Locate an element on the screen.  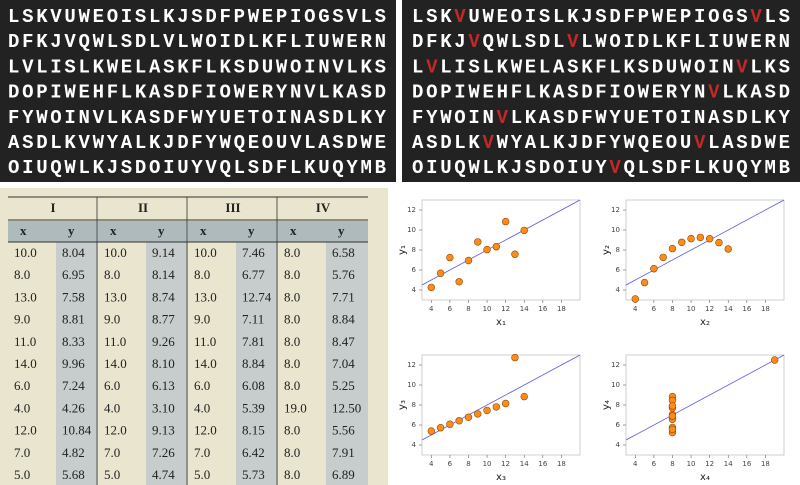
letter: Q is located at coordinates (643, 143).